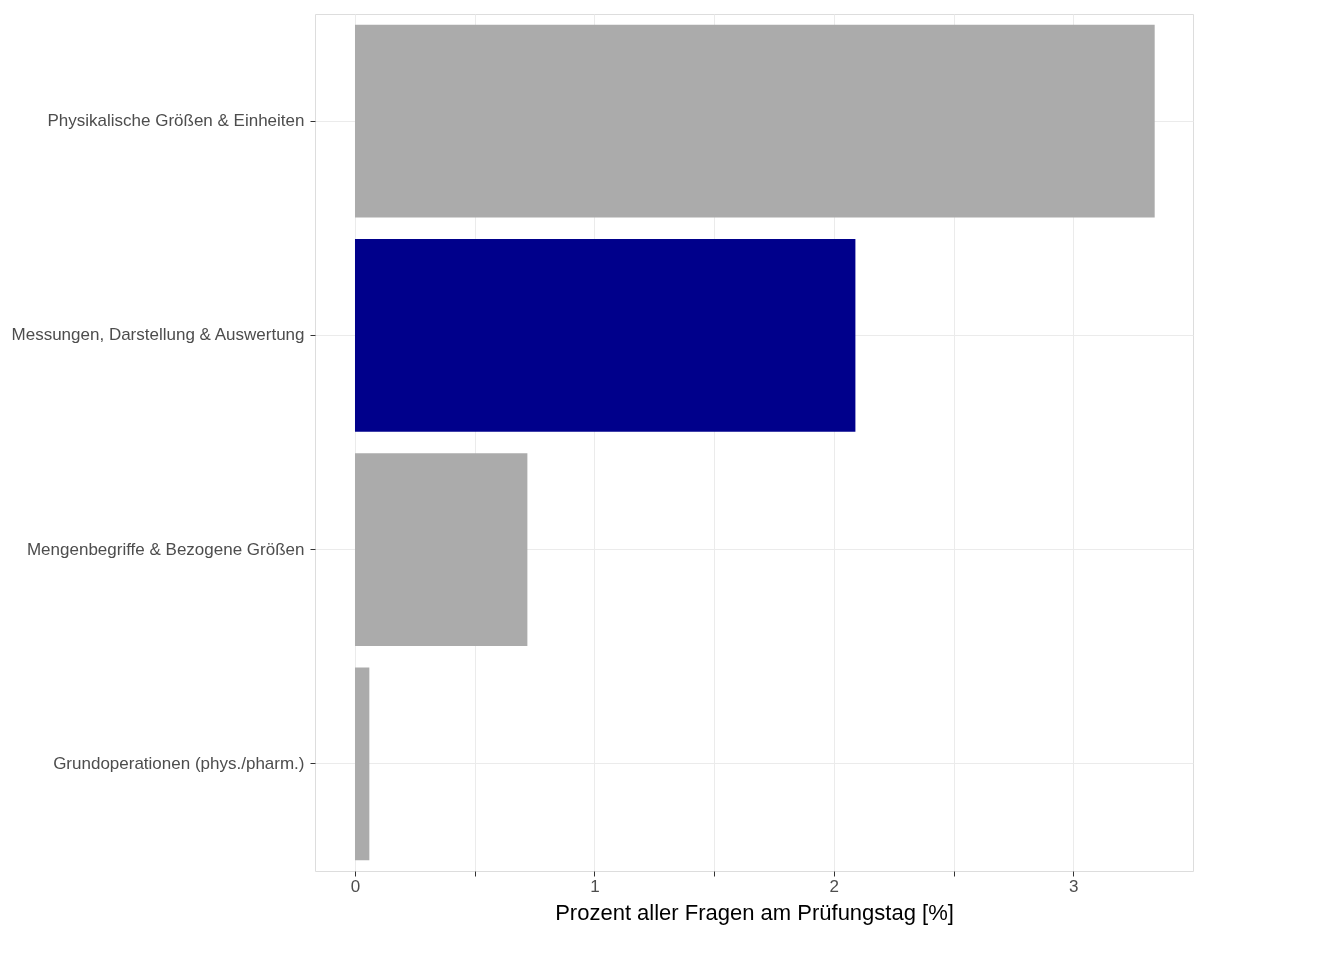 The image size is (1344, 960). I want to click on y-tick-label: Physikalische Größen & Einheiten, so click(176, 121).